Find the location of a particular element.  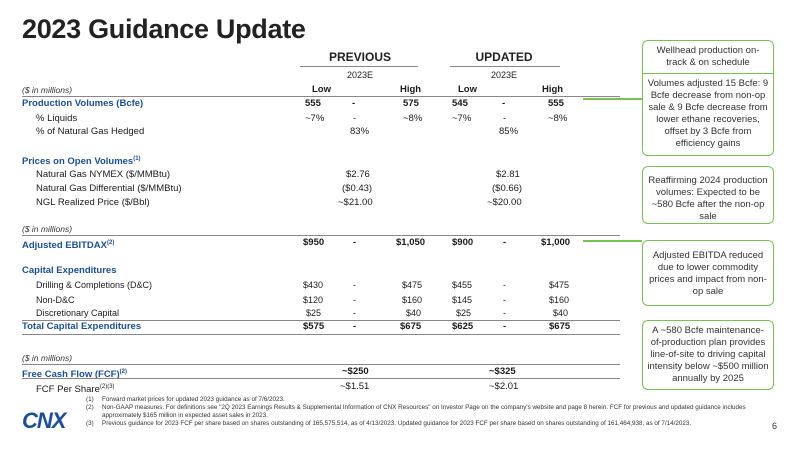

row-label: Production Volumes (Bcfe) is located at coordinates (83, 103).